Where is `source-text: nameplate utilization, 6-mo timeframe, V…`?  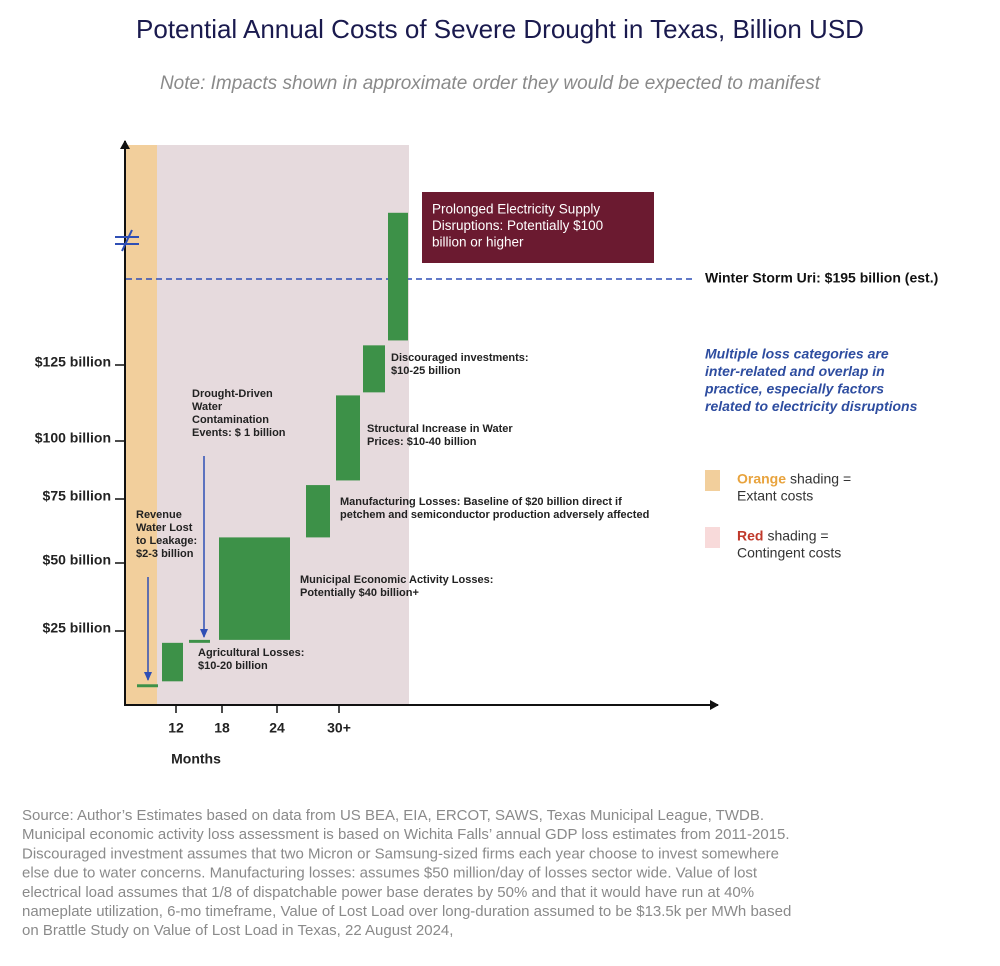
source-text: nameplate utilization, 6-mo timeframe, V… is located at coordinates (406, 911).